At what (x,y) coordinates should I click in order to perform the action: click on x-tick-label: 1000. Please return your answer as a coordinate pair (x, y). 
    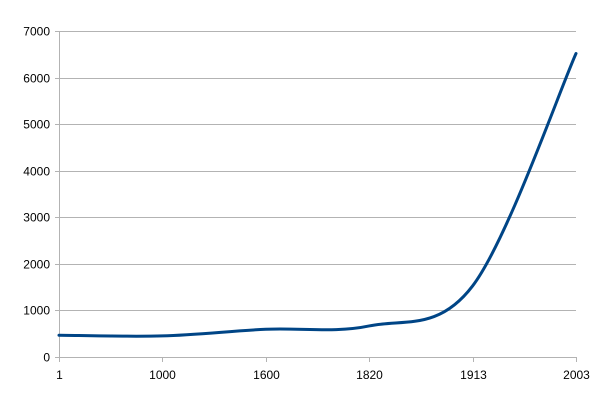
    Looking at the image, I should click on (162, 375).